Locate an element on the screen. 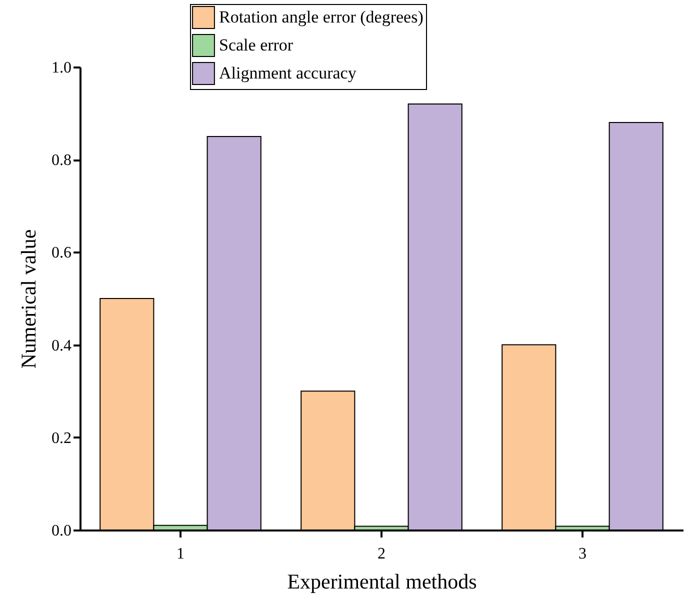 The image size is (694, 599). y-tick-label: 0.8 is located at coordinates (62, 161).